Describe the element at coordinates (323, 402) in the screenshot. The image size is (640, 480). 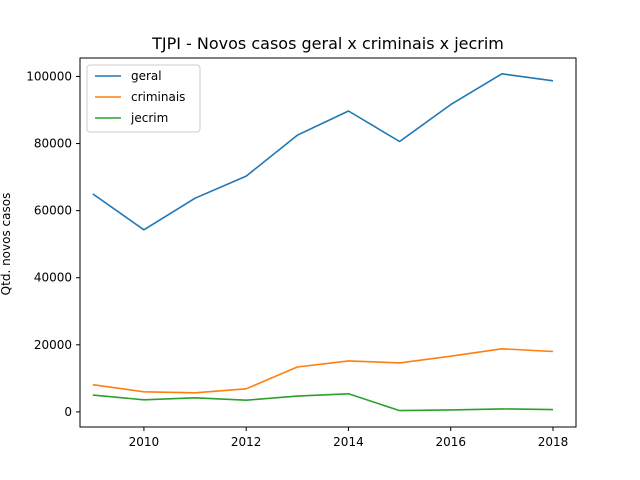
I see `series-line-jecrim` at that location.